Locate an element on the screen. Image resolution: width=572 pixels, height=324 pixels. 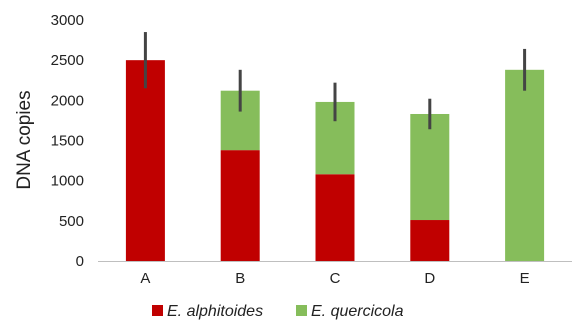
y-tick-label-5: 2500 is located at coordinates (67, 60).